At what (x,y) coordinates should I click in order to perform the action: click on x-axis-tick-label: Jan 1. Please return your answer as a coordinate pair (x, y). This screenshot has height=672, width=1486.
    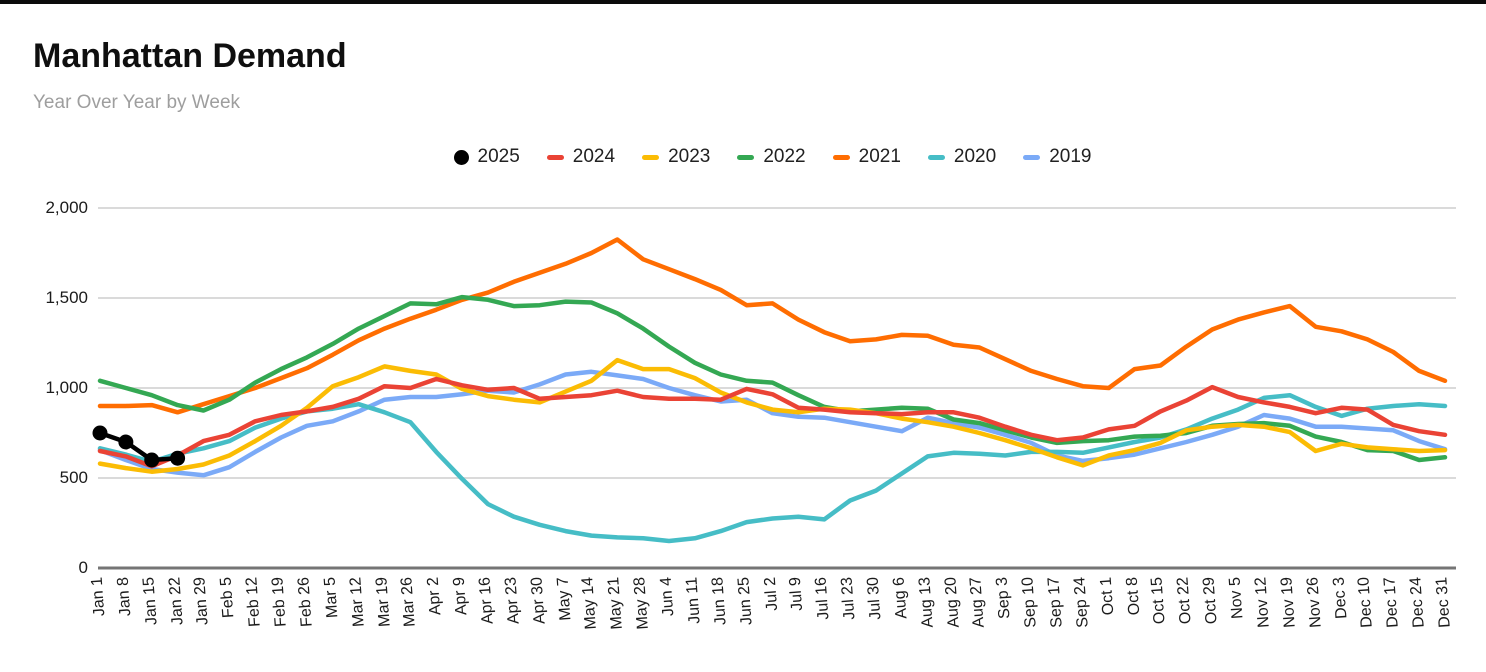
    Looking at the image, I should click on (98, 596).